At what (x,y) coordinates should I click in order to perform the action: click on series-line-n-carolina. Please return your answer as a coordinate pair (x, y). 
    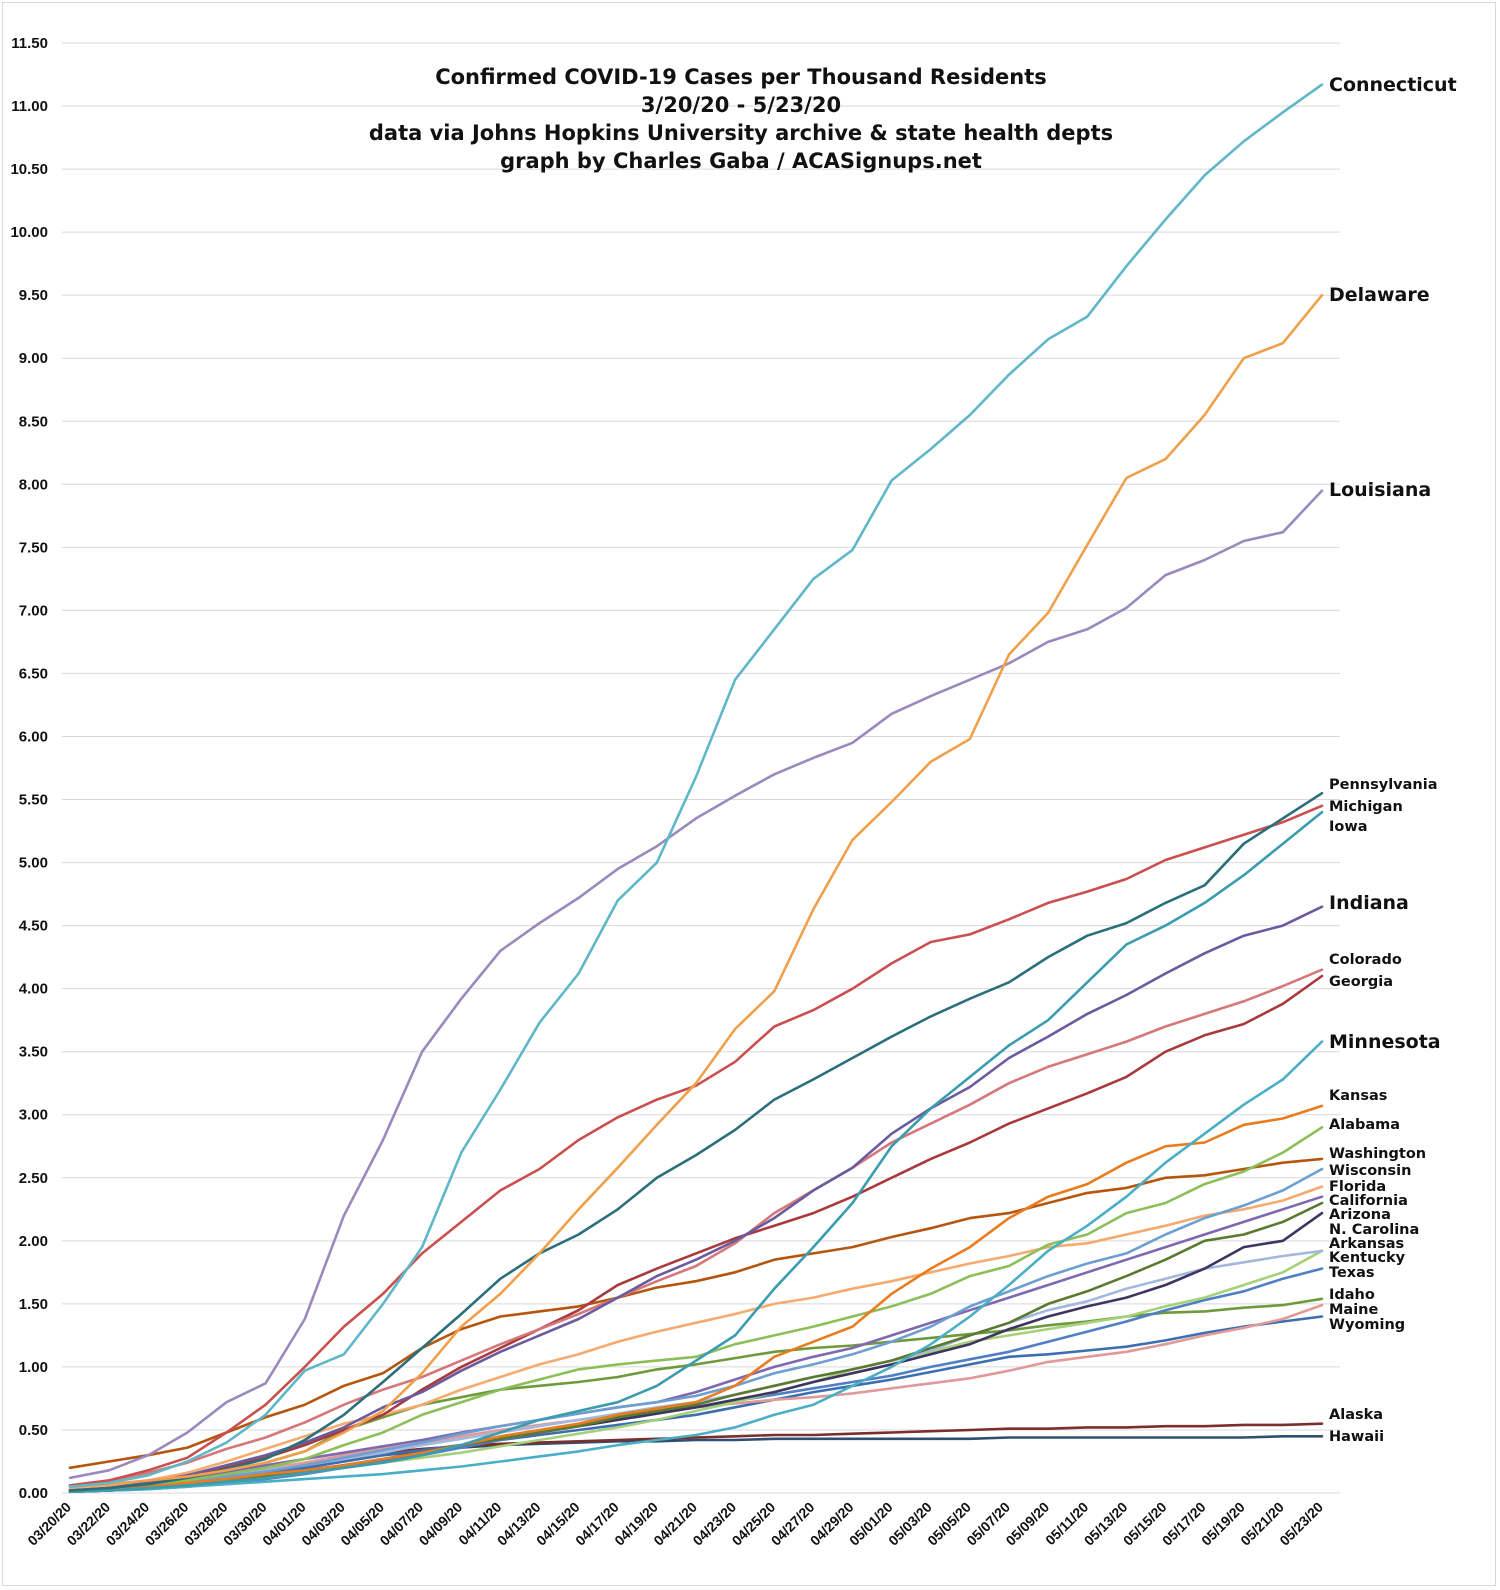
    Looking at the image, I should click on (696, 1352).